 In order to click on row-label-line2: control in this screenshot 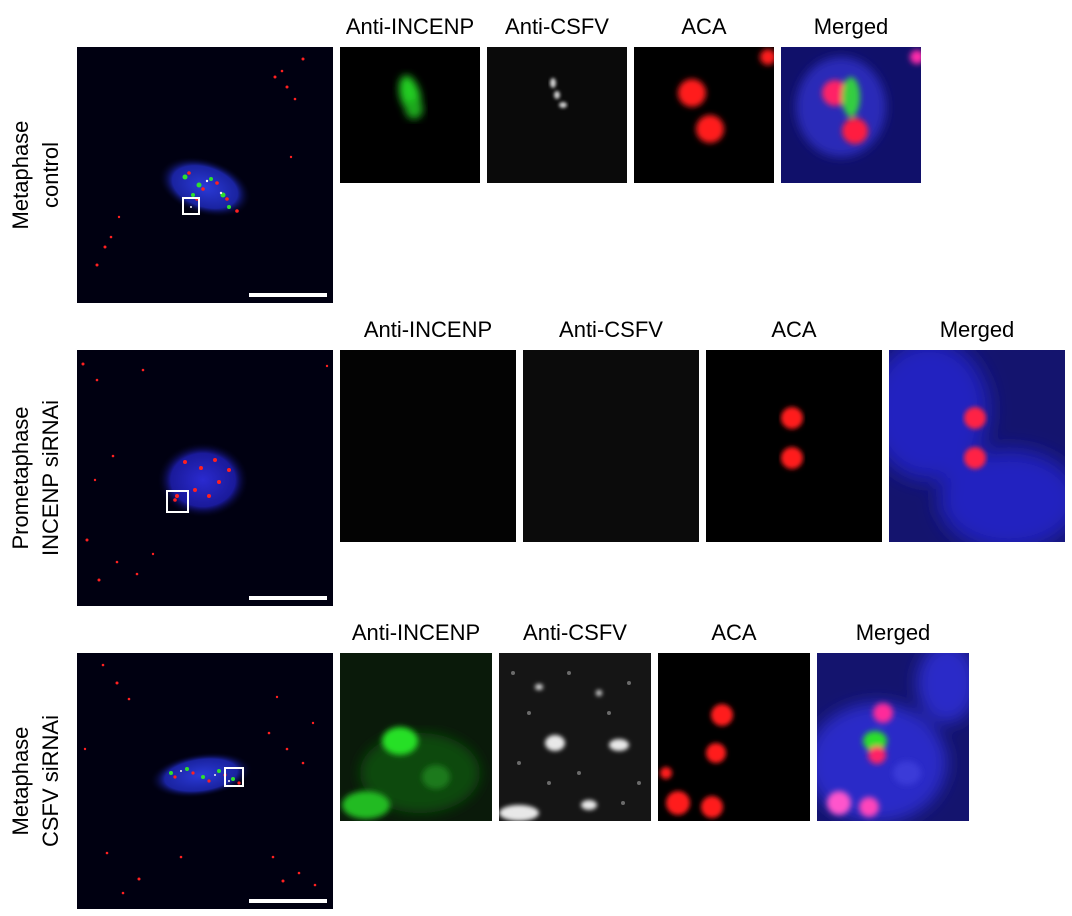, I will do `click(50, 175)`.